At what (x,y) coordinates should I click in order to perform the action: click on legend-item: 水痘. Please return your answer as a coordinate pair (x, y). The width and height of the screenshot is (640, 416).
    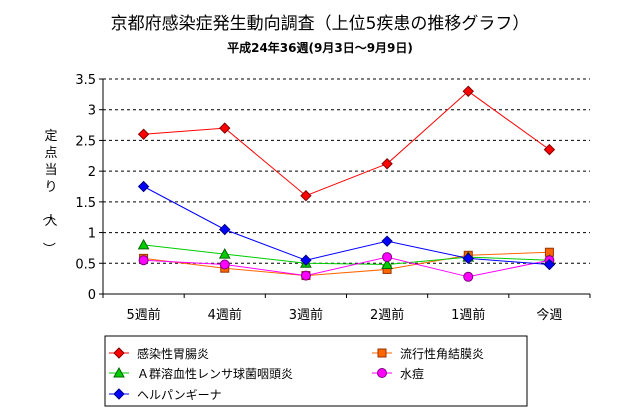
    Looking at the image, I should click on (398, 373).